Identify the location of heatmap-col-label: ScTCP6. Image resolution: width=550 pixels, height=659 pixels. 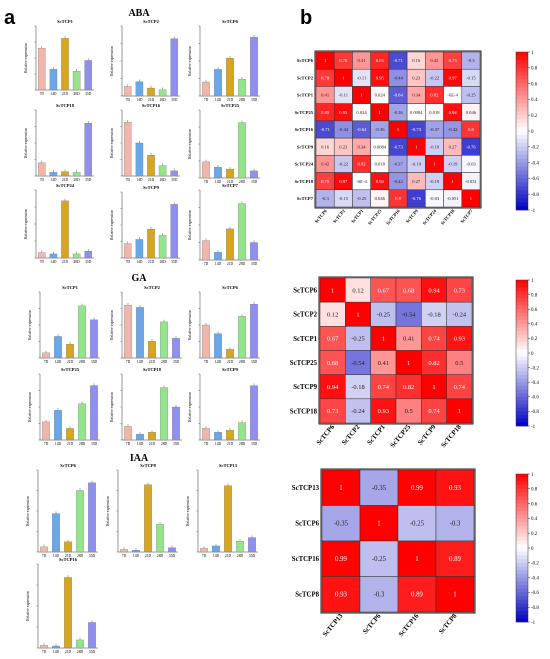
(326, 434).